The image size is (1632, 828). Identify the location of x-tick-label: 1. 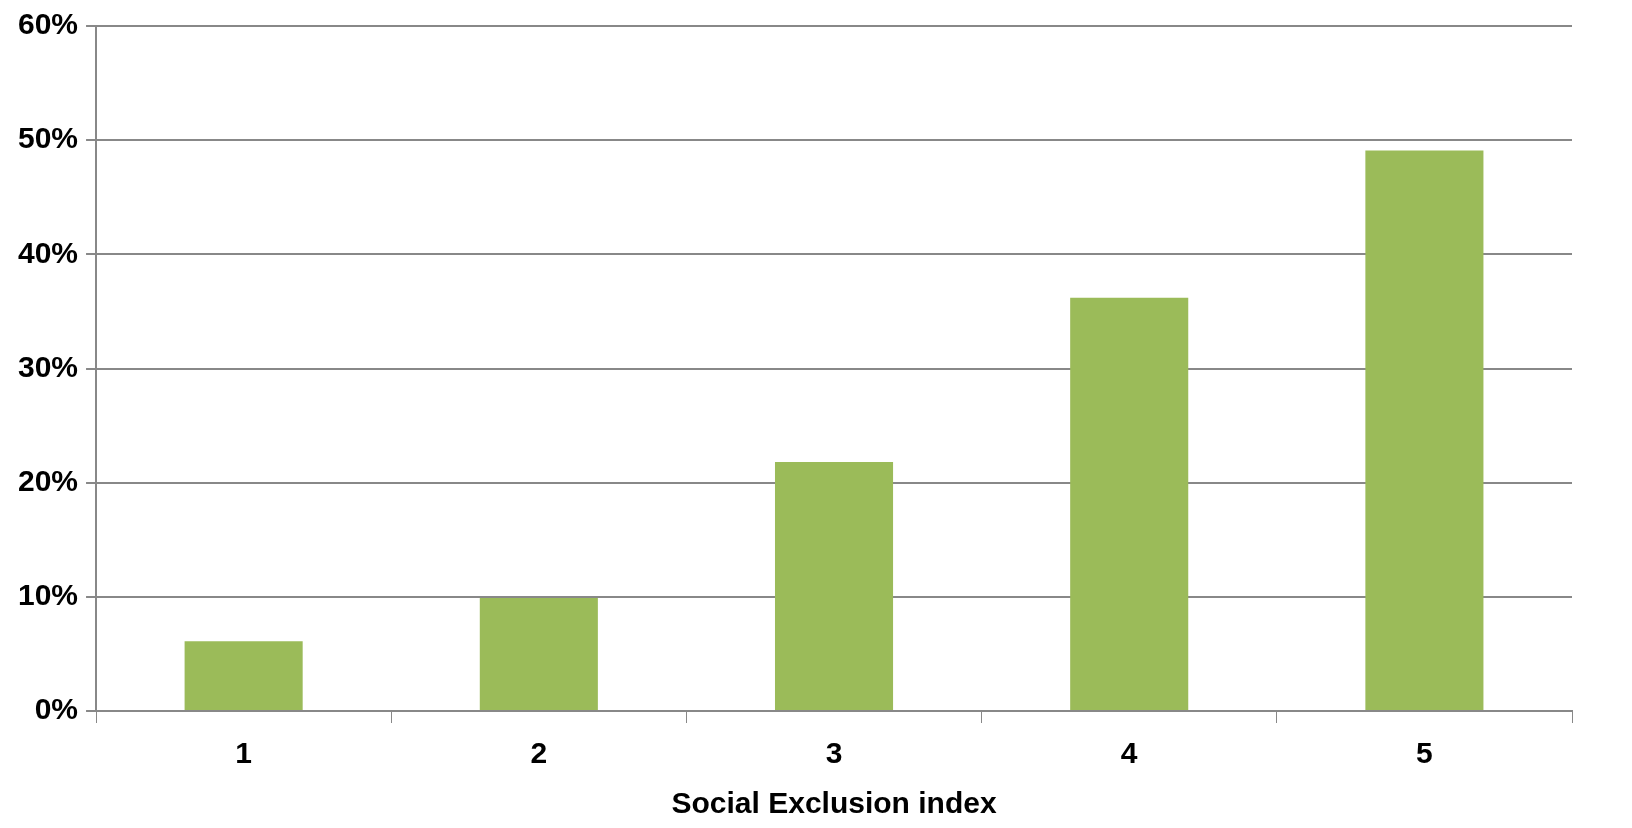
(243, 753).